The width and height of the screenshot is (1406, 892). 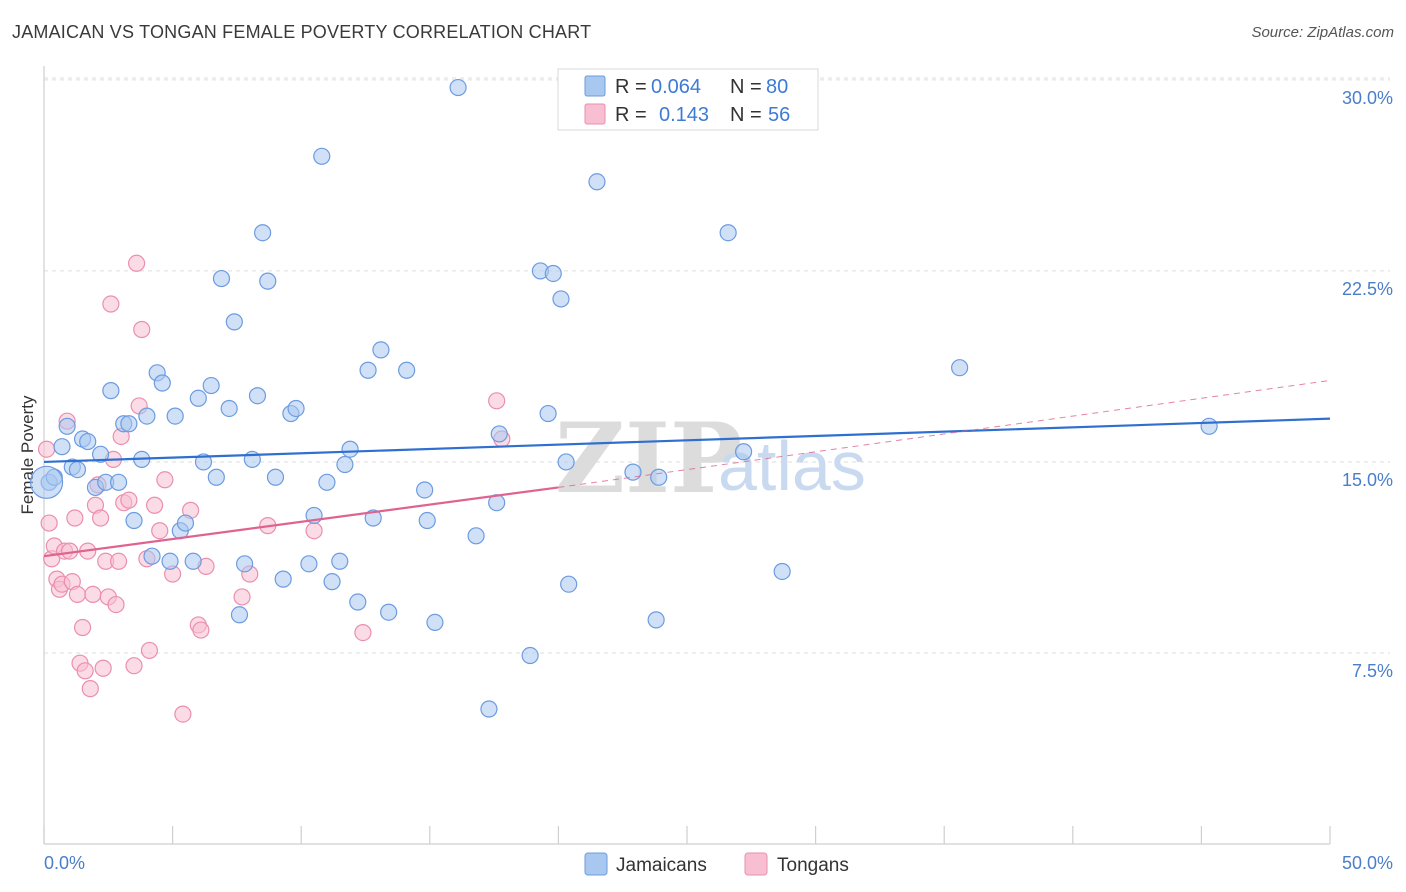 I want to click on tongans-trendline-extended, so click(x=944, y=433).